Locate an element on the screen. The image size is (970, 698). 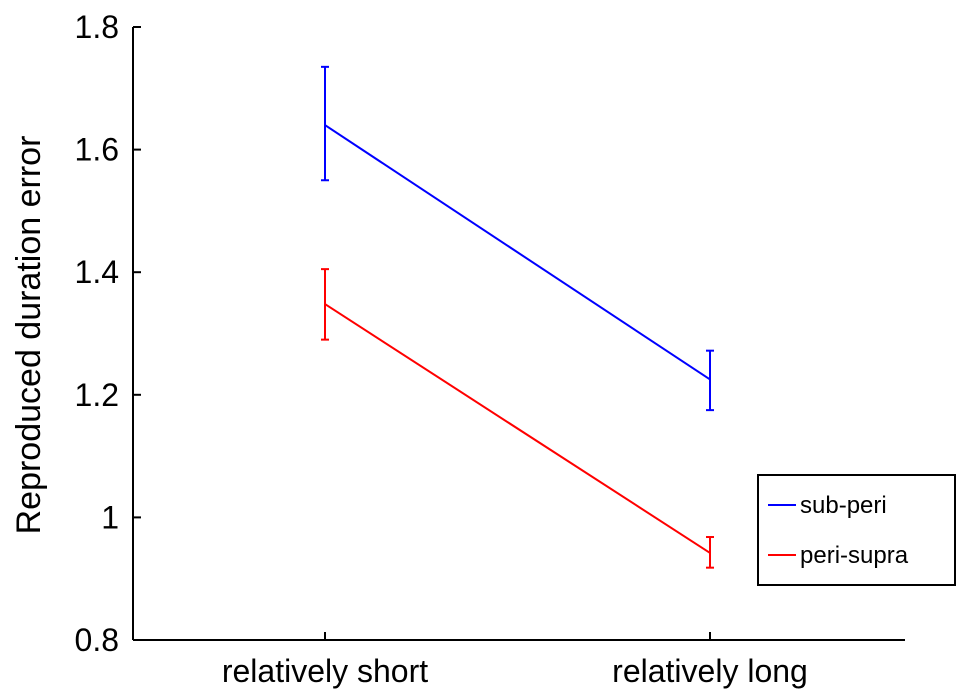
legend: sub-peri peri-supra is located at coordinates (856, 530).